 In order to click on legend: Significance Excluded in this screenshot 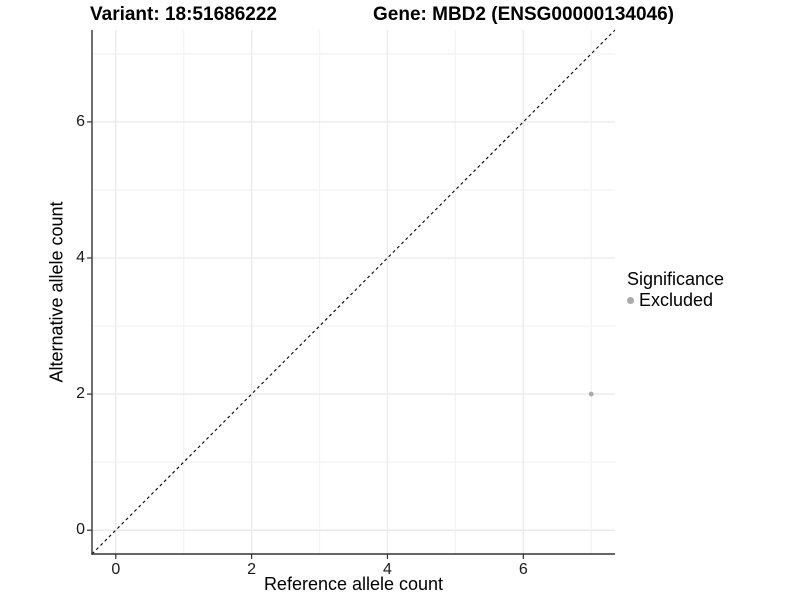, I will do `click(675, 289)`.